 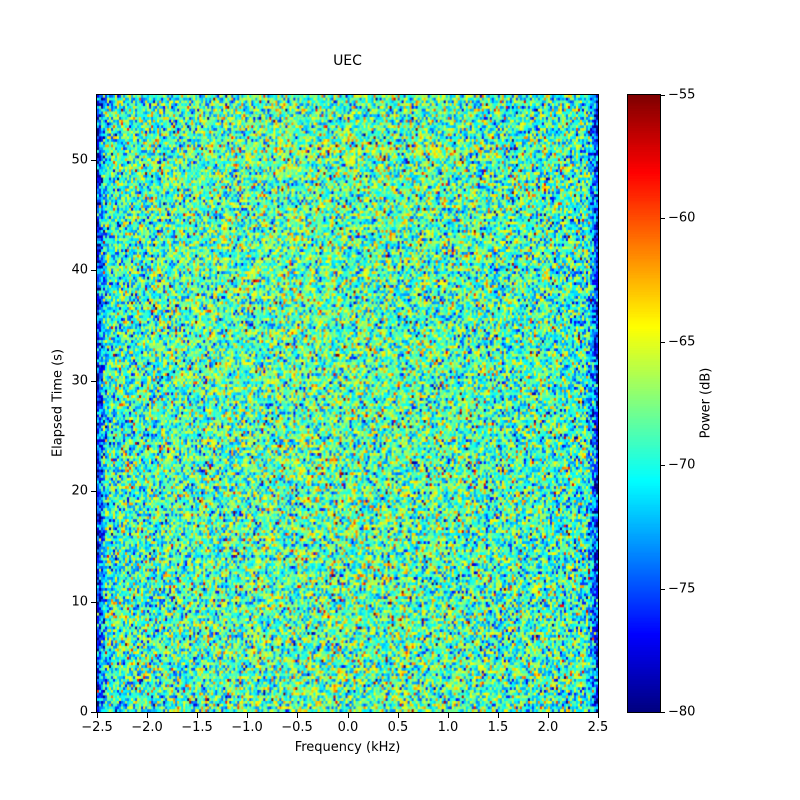 What do you see at coordinates (79, 602) in the screenshot?
I see `y-tick-label: 10` at bounding box center [79, 602].